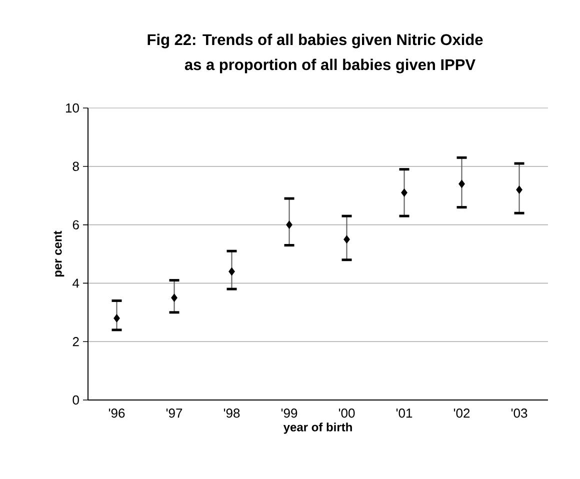 This screenshot has width=580, height=479. I want to click on y-tick-label: 4, so click(76, 283).